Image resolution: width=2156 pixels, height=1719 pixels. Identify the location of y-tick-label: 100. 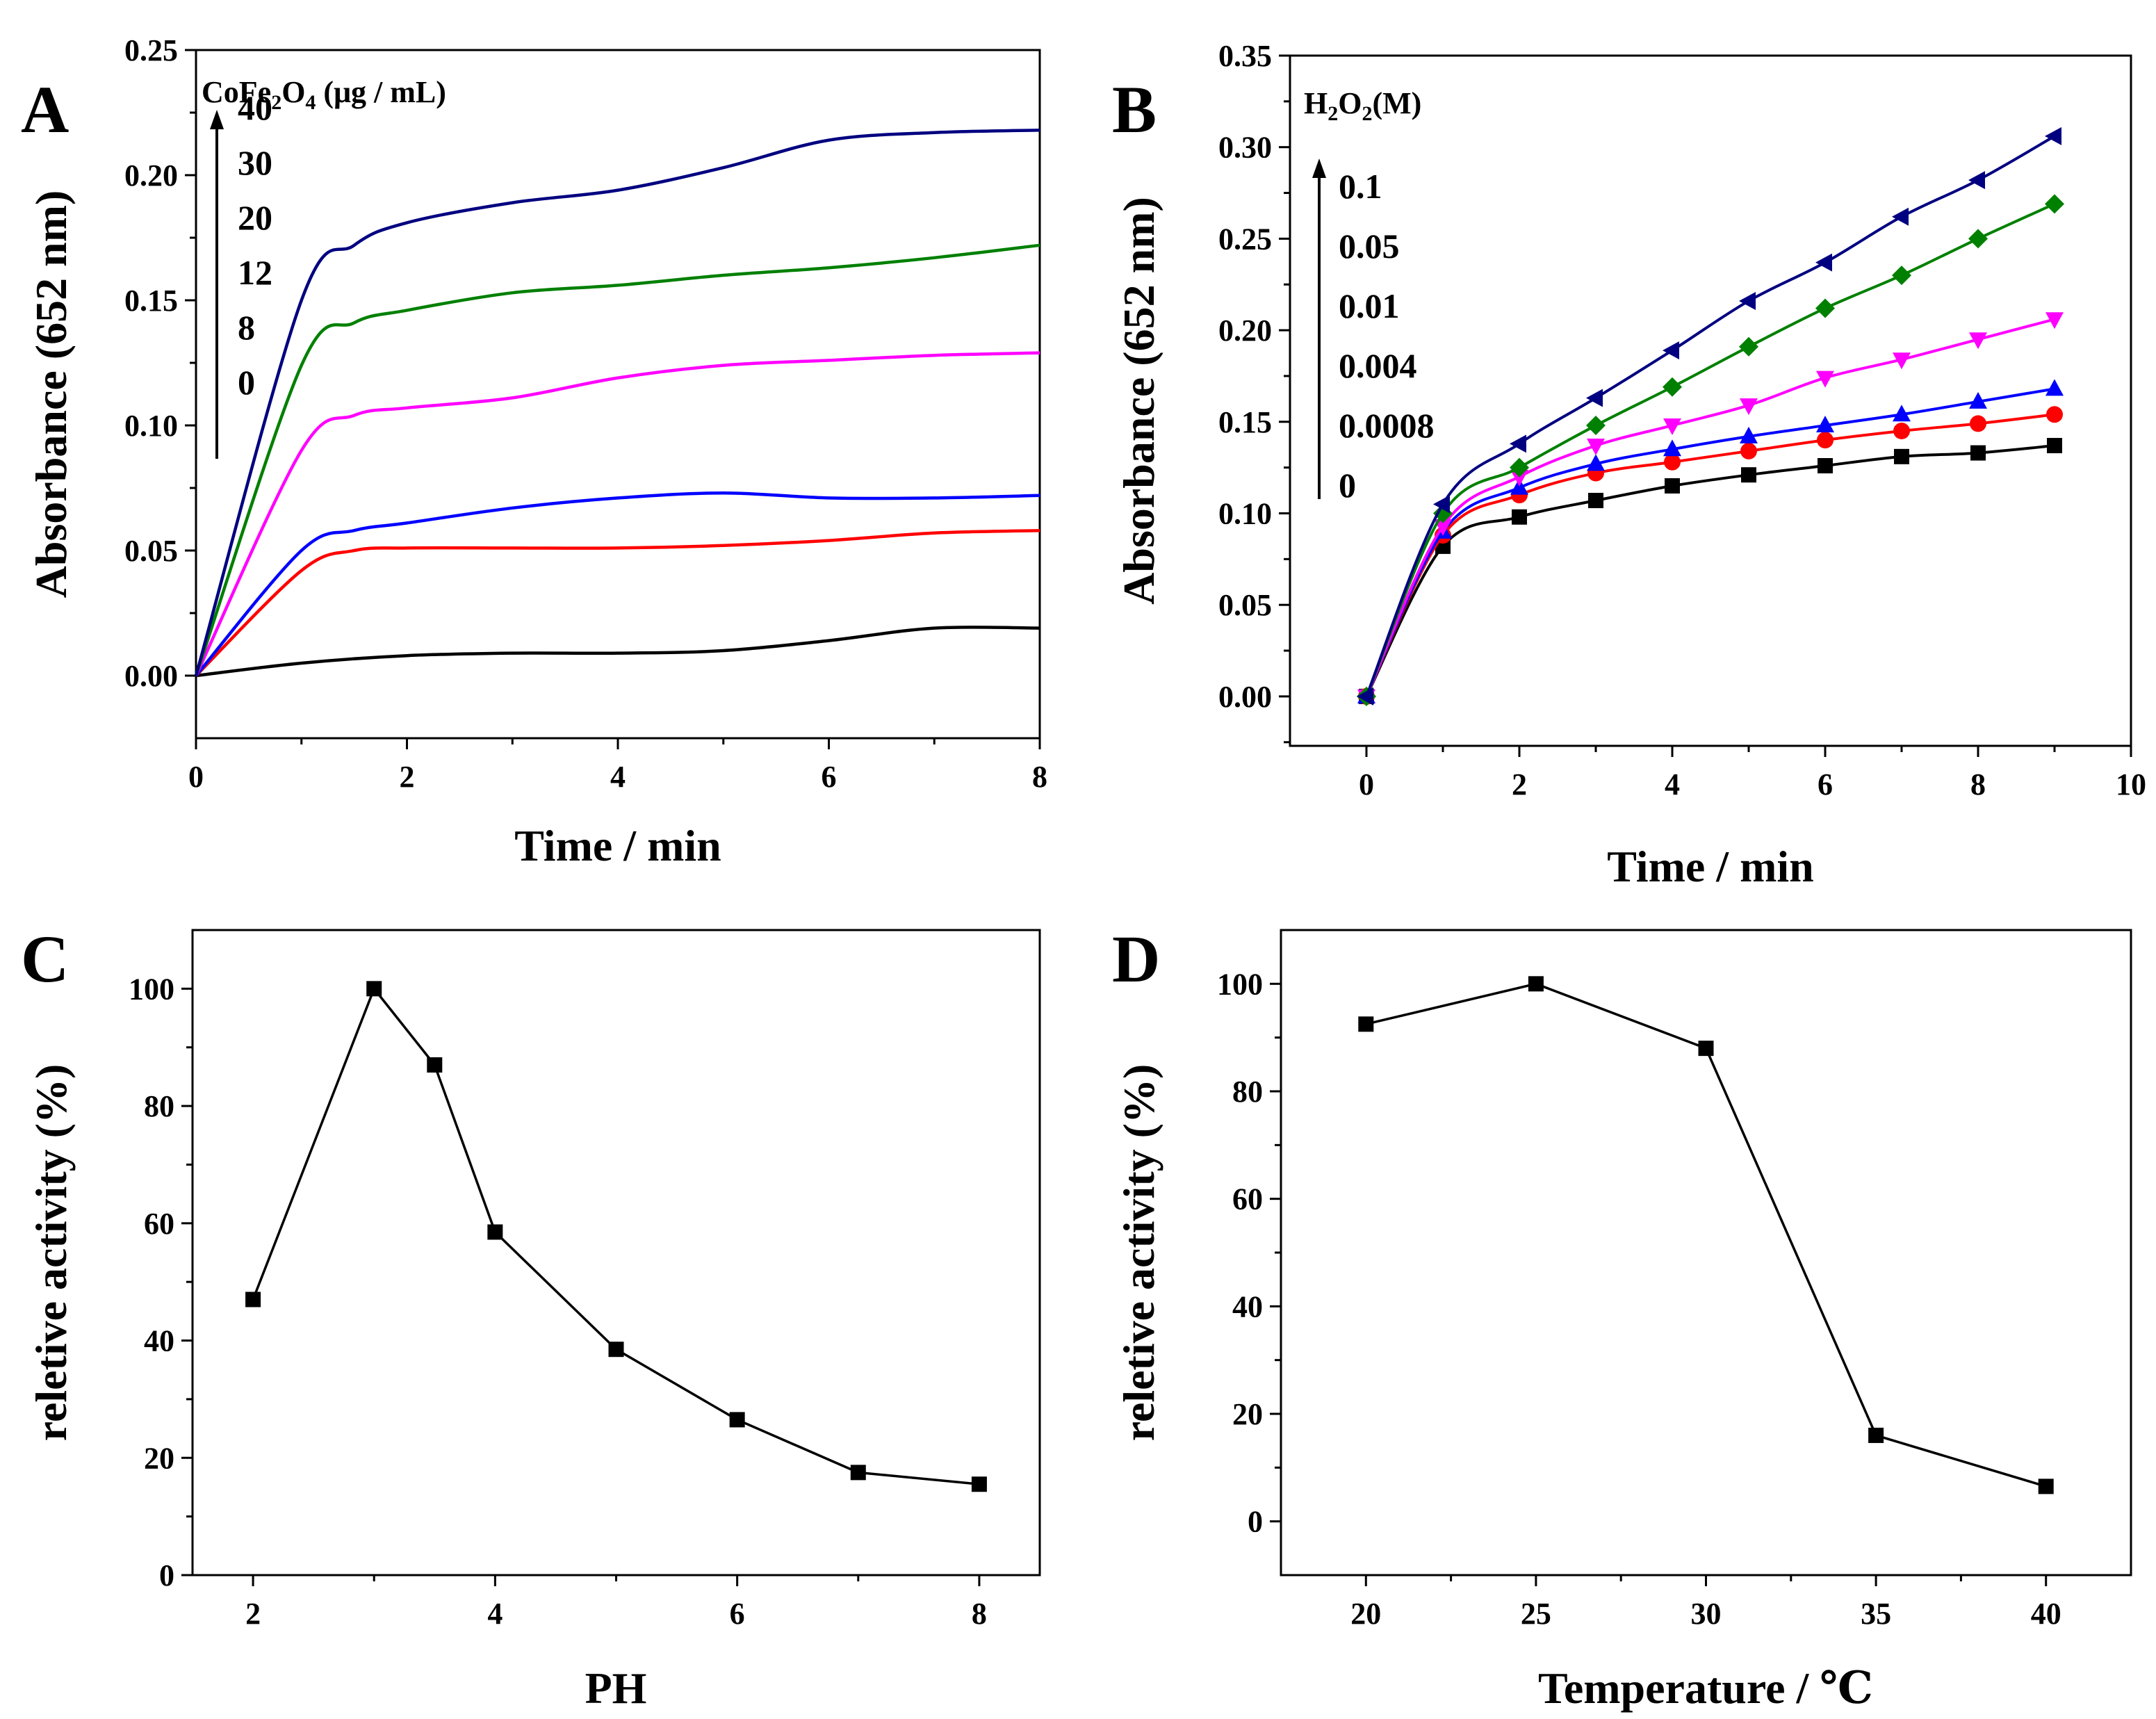
(1240, 984).